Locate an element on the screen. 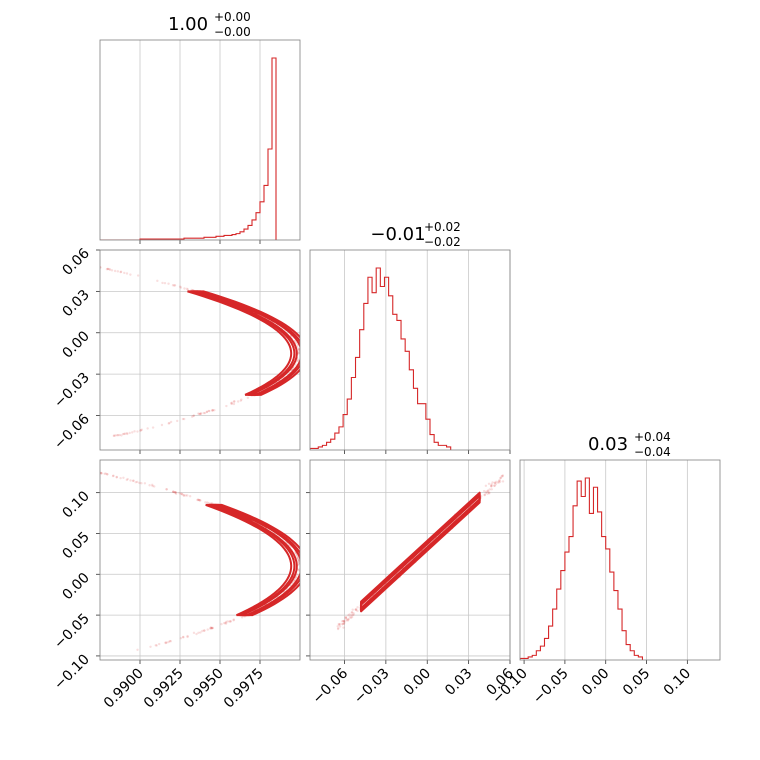 This screenshot has height=760, width=760. panel-title-value: 0.03 is located at coordinates (608, 444).